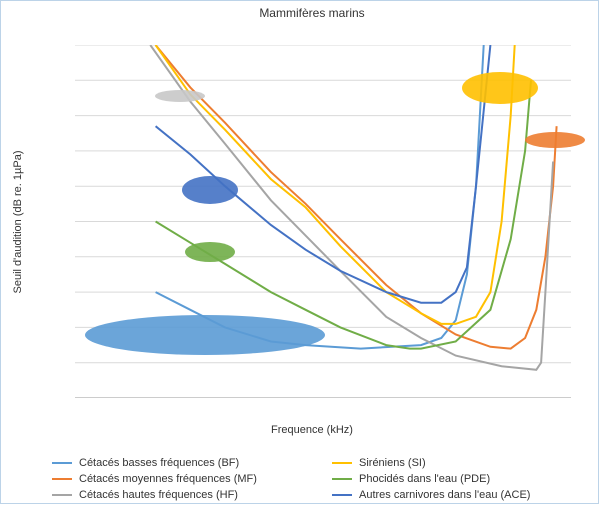 This screenshot has height=509, width=599. Describe the element at coordinates (311, 13) in the screenshot. I see `chart-title: Mammifères marins` at that location.